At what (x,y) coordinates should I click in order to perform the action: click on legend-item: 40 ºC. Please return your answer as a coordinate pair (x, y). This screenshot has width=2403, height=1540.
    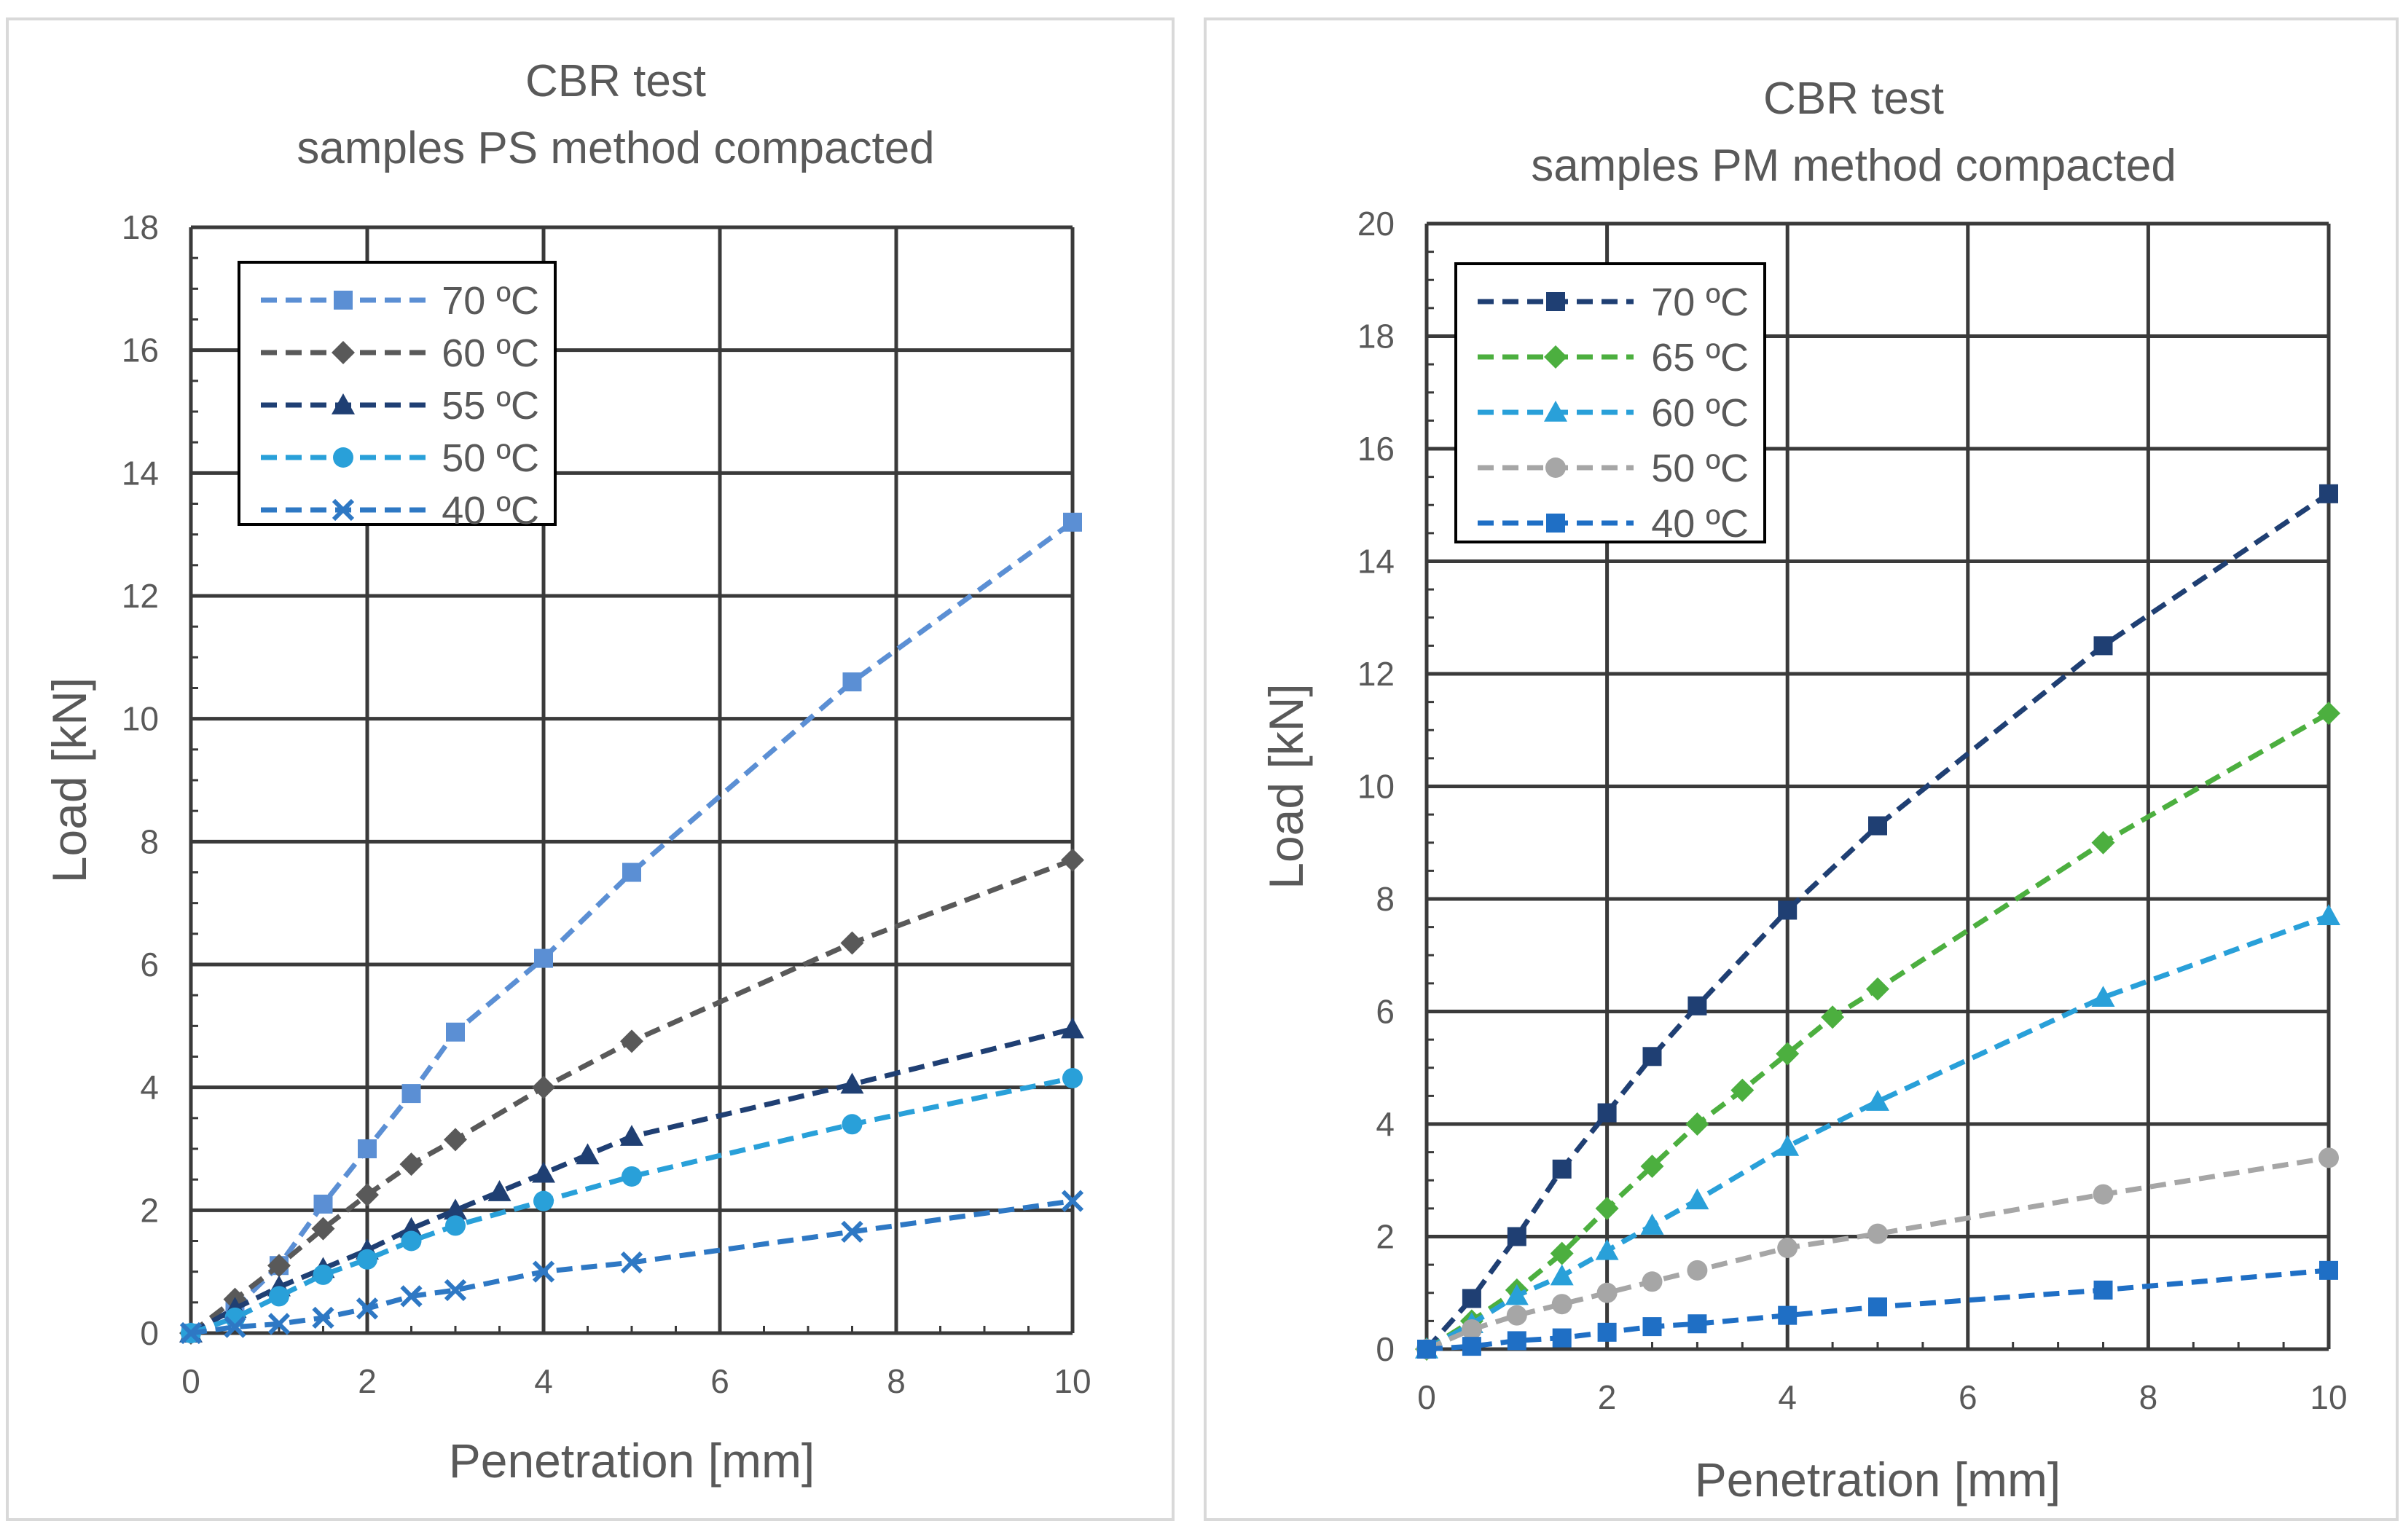
    Looking at the image, I should click on (1613, 524).